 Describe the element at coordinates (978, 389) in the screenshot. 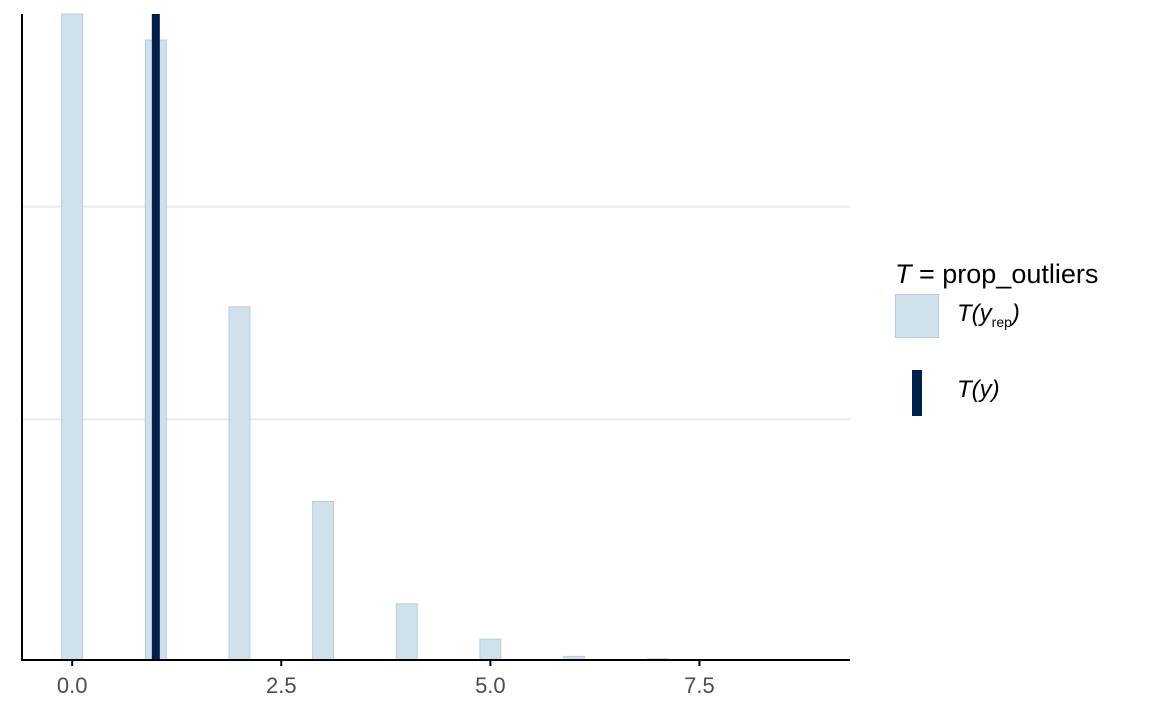

I see `legend-label-y: T(y)` at that location.